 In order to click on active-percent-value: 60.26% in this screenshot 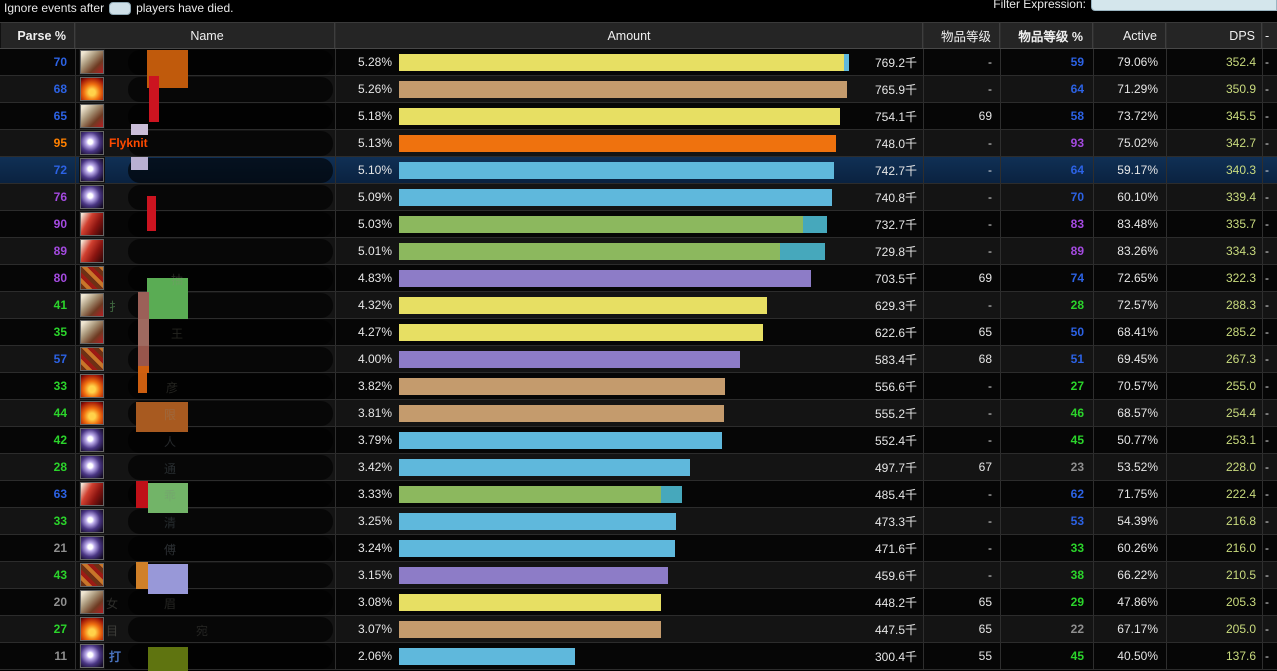, I will do `click(1129, 548)`.